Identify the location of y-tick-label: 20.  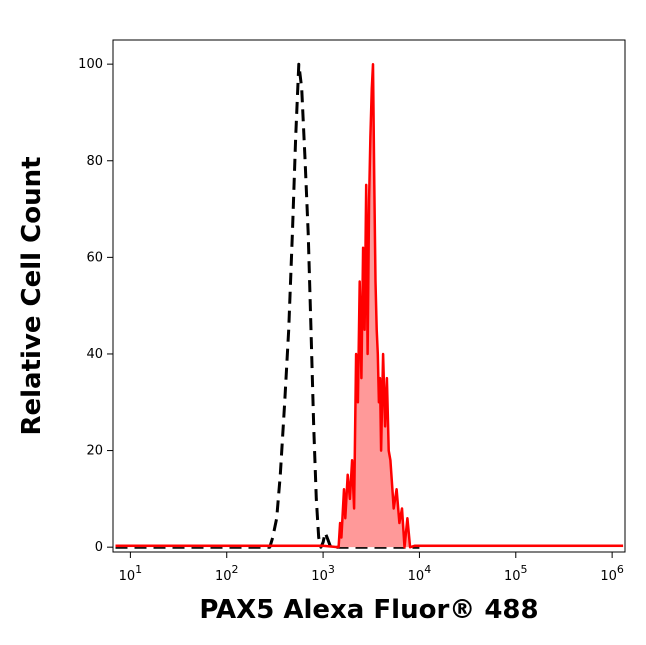
(94, 451).